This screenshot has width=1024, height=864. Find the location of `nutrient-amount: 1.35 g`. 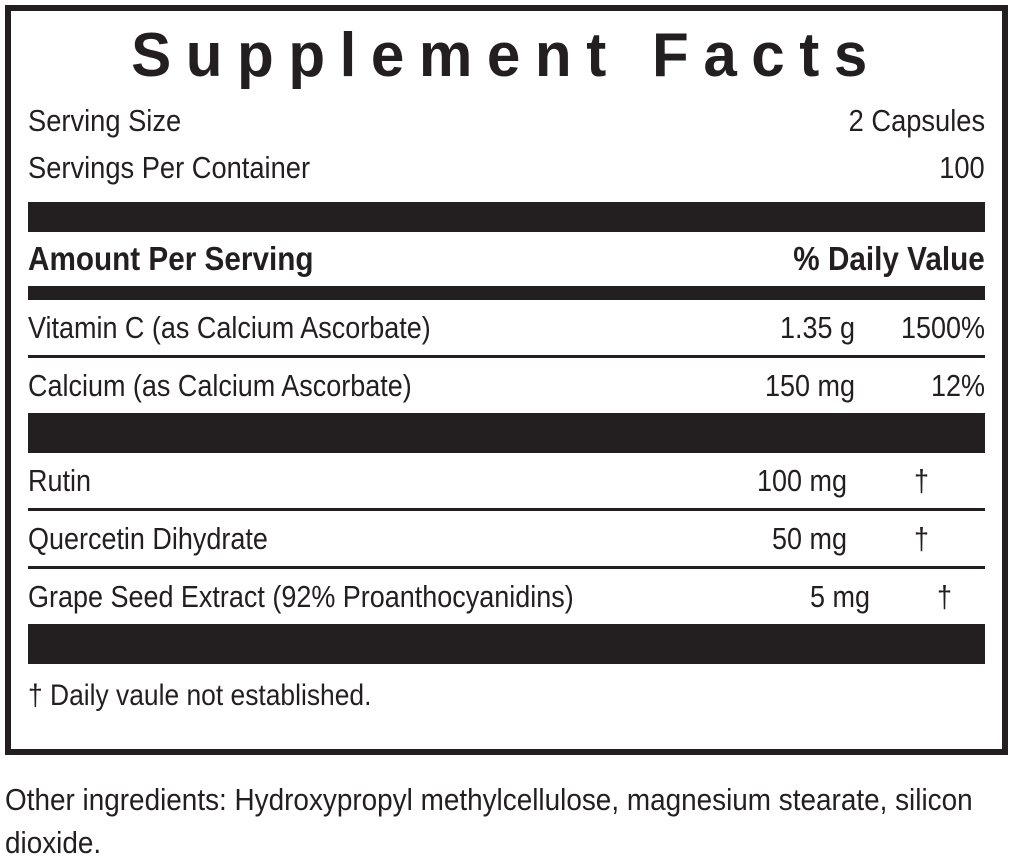

nutrient-amount: 1.35 g is located at coordinates (817, 327).